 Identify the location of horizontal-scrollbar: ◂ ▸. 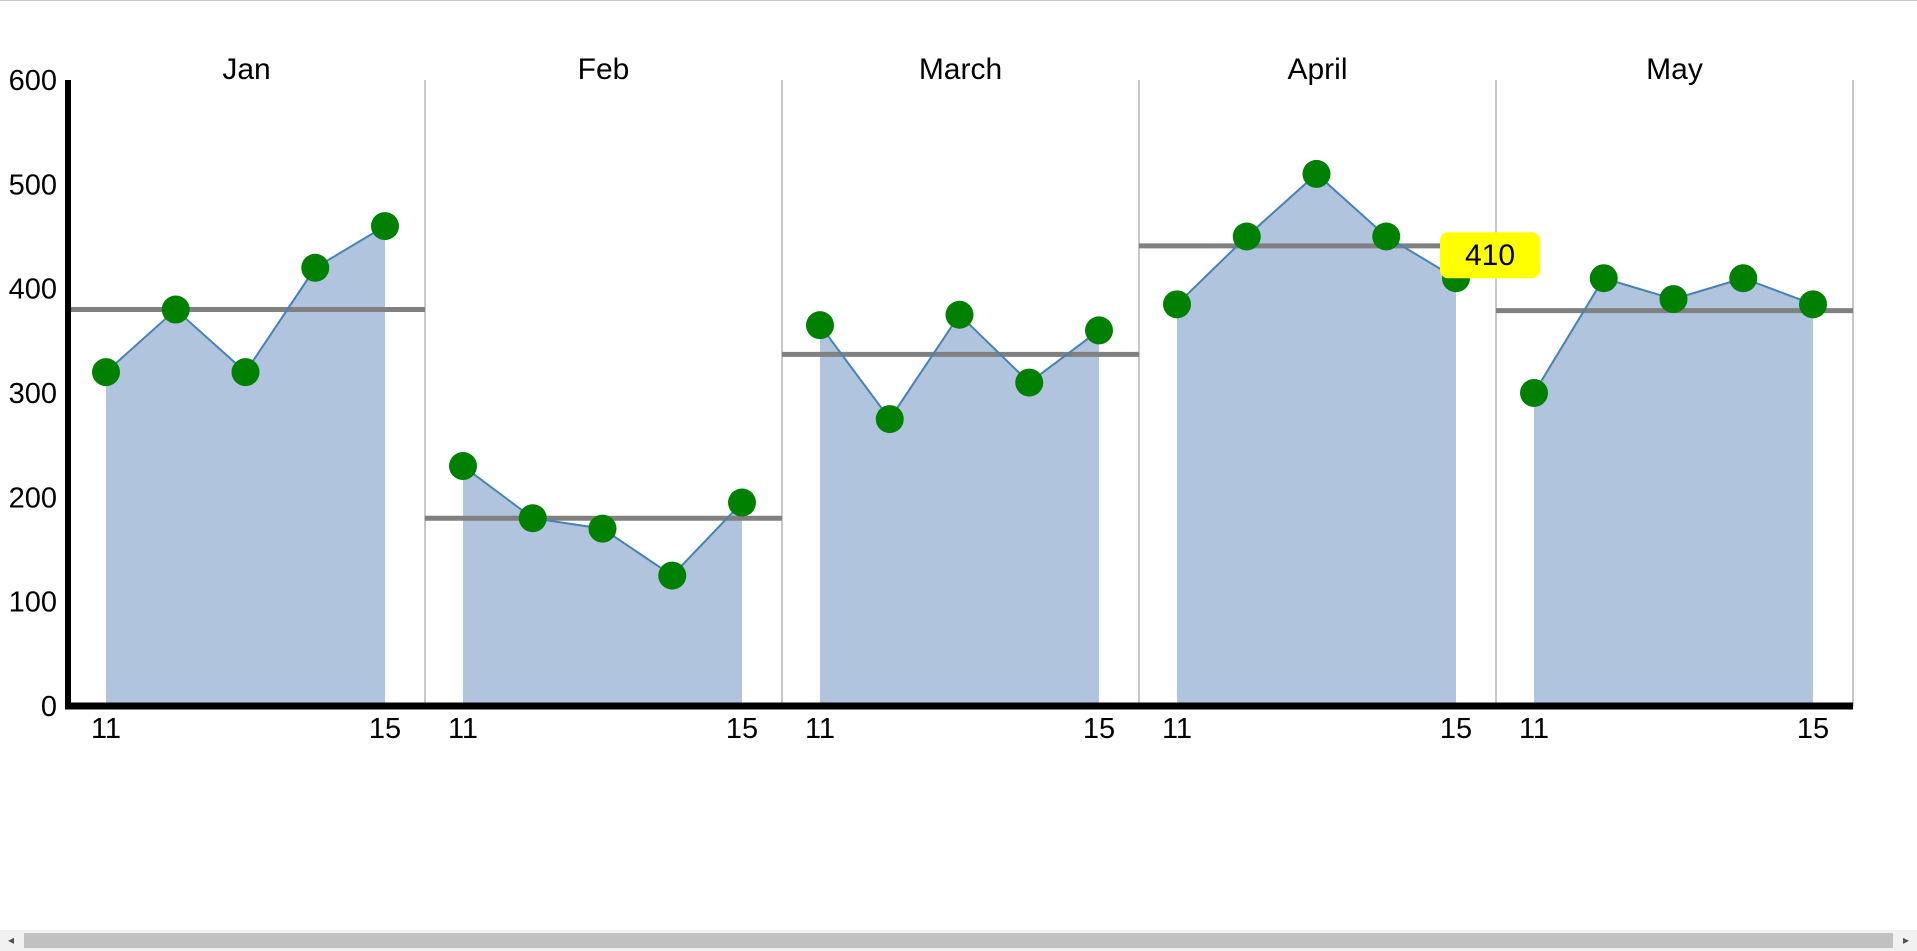
(958, 940).